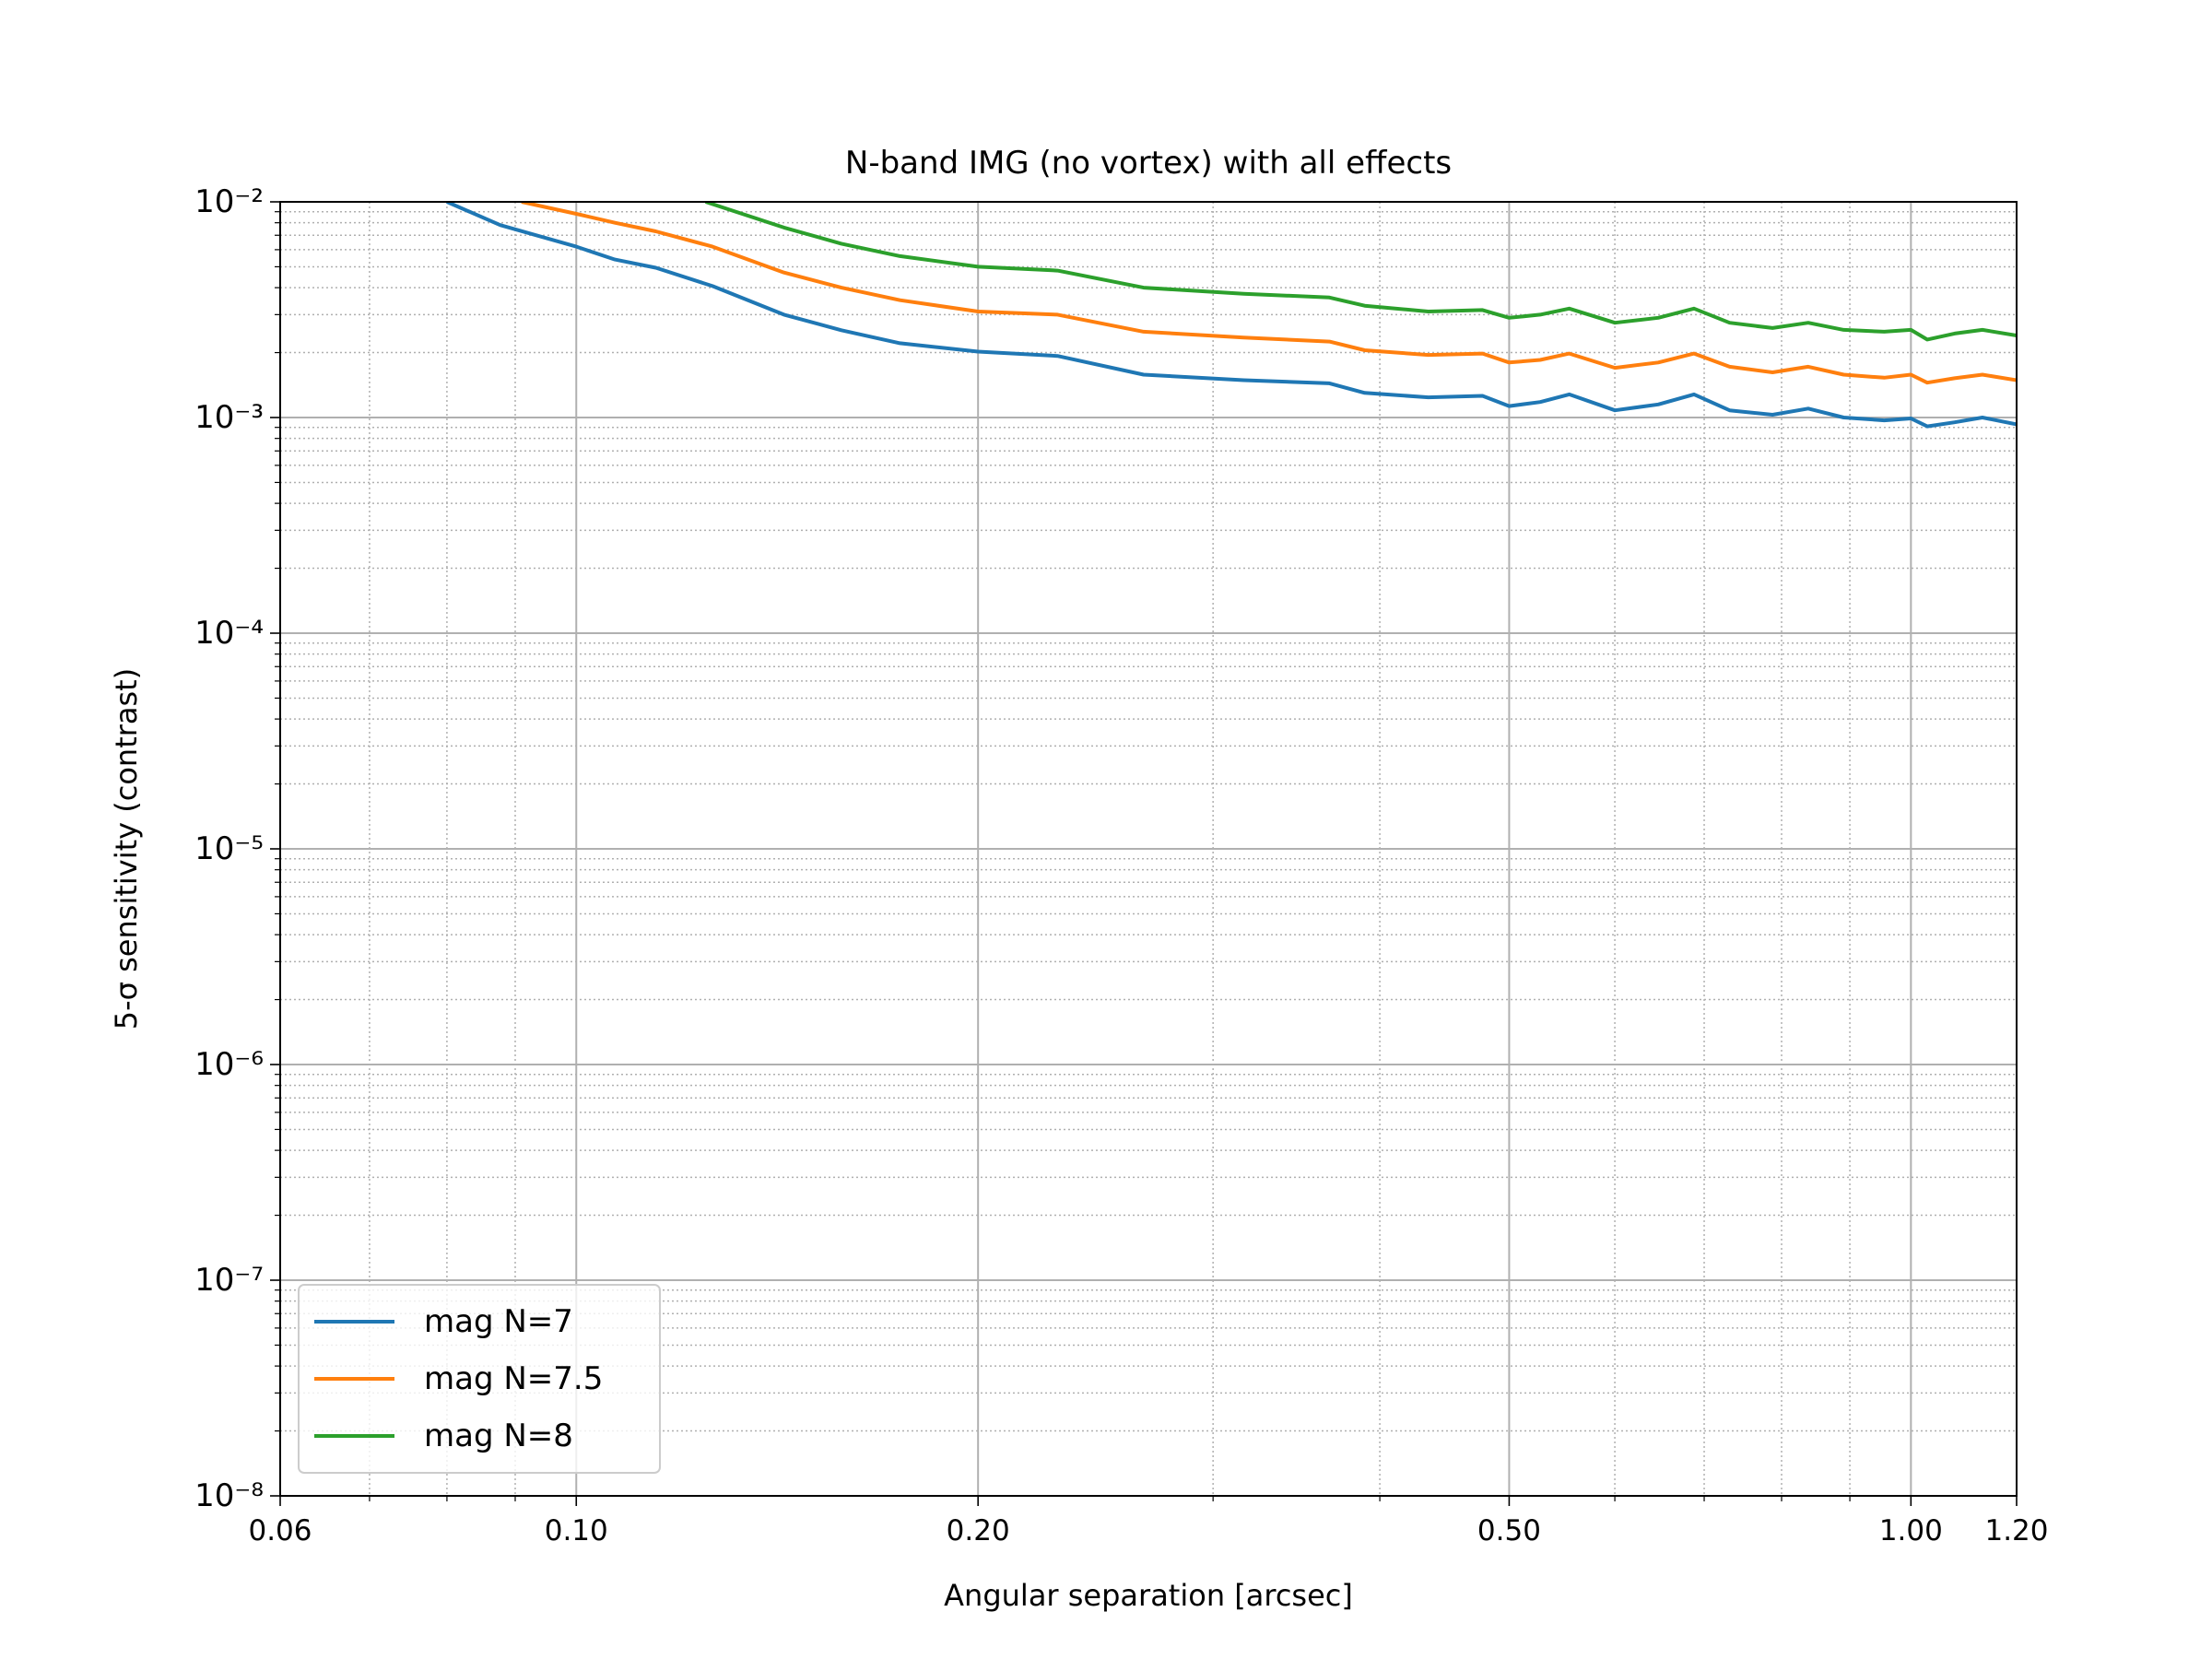 The height and width of the screenshot is (1659, 2212). Describe the element at coordinates (498, 1436) in the screenshot. I see `legend-label: mag N=8` at that location.